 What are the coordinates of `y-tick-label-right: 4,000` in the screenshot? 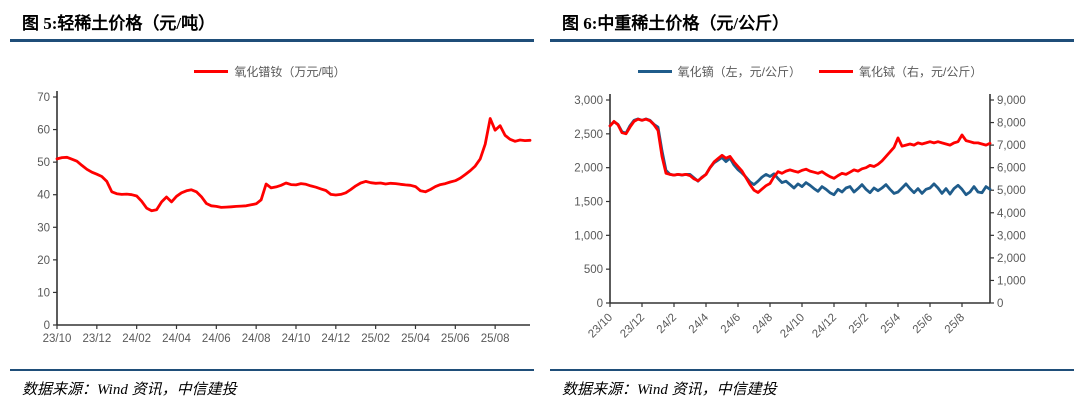 It's located at (1011, 214).